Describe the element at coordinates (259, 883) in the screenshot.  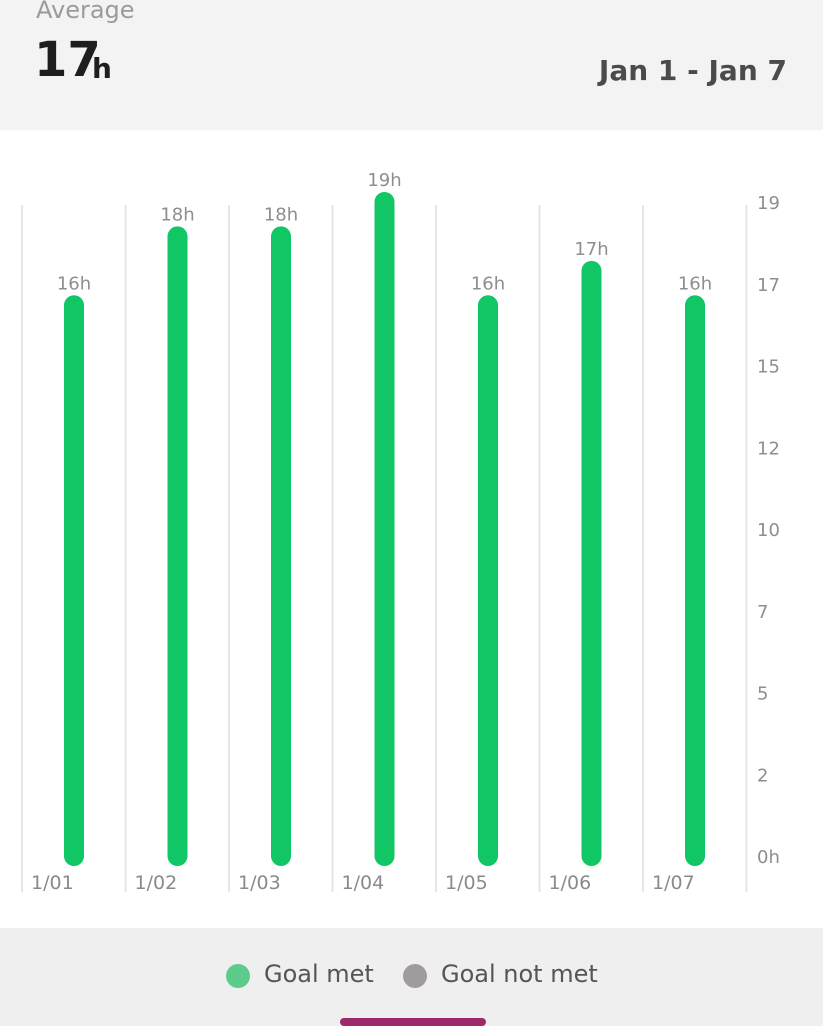
I see `x-tick-1-03: 1/03` at that location.